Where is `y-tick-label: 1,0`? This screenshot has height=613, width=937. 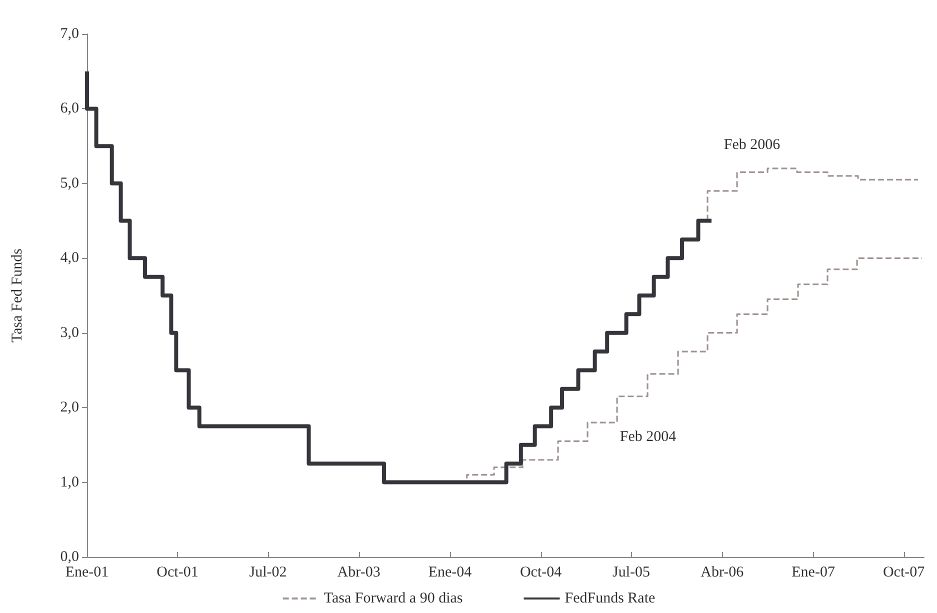 y-tick-label: 1,0 is located at coordinates (69, 482).